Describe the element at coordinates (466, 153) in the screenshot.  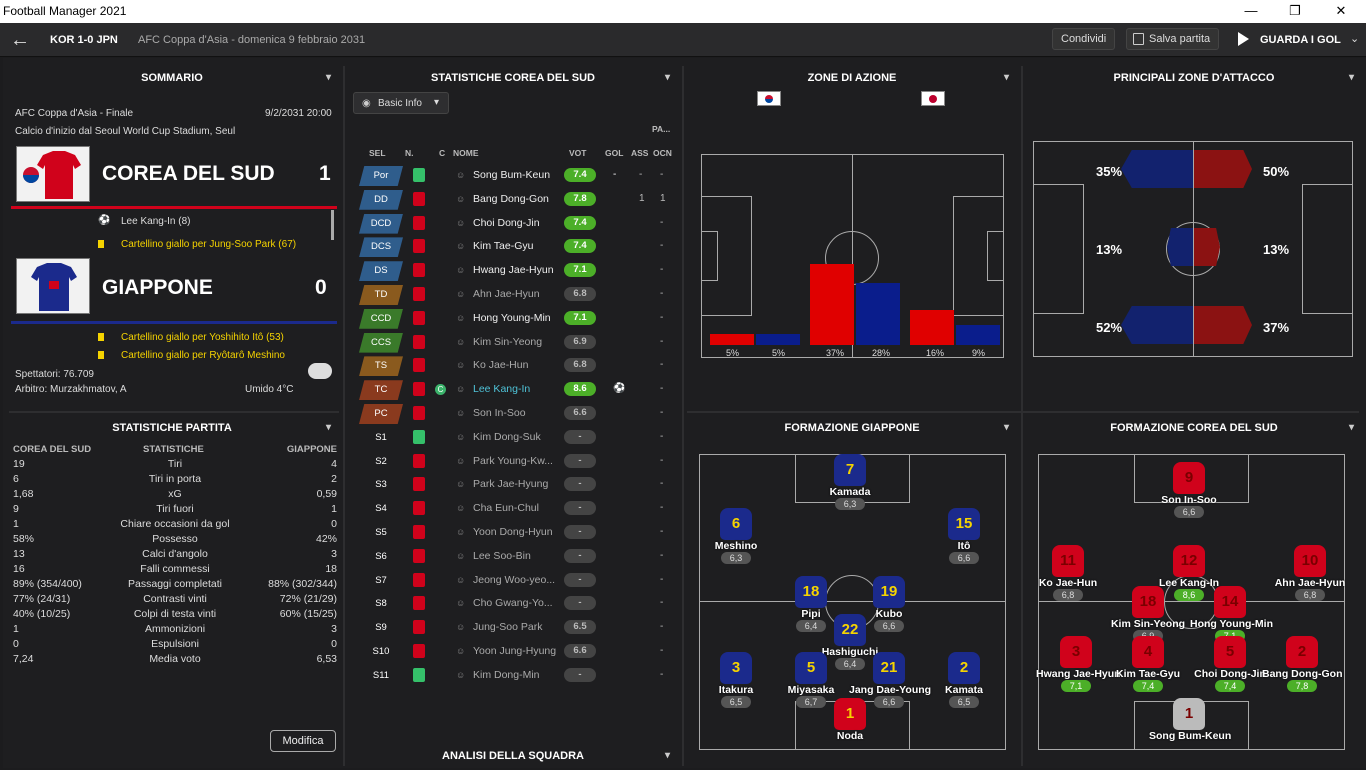
I see `col-name-header: NOME` at that location.